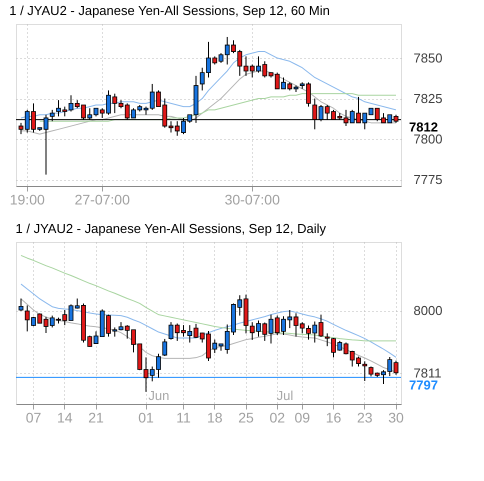 This screenshot has width=484, height=481. What do you see at coordinates (146, 418) in the screenshot?
I see `x-tick-label: 01` at bounding box center [146, 418].